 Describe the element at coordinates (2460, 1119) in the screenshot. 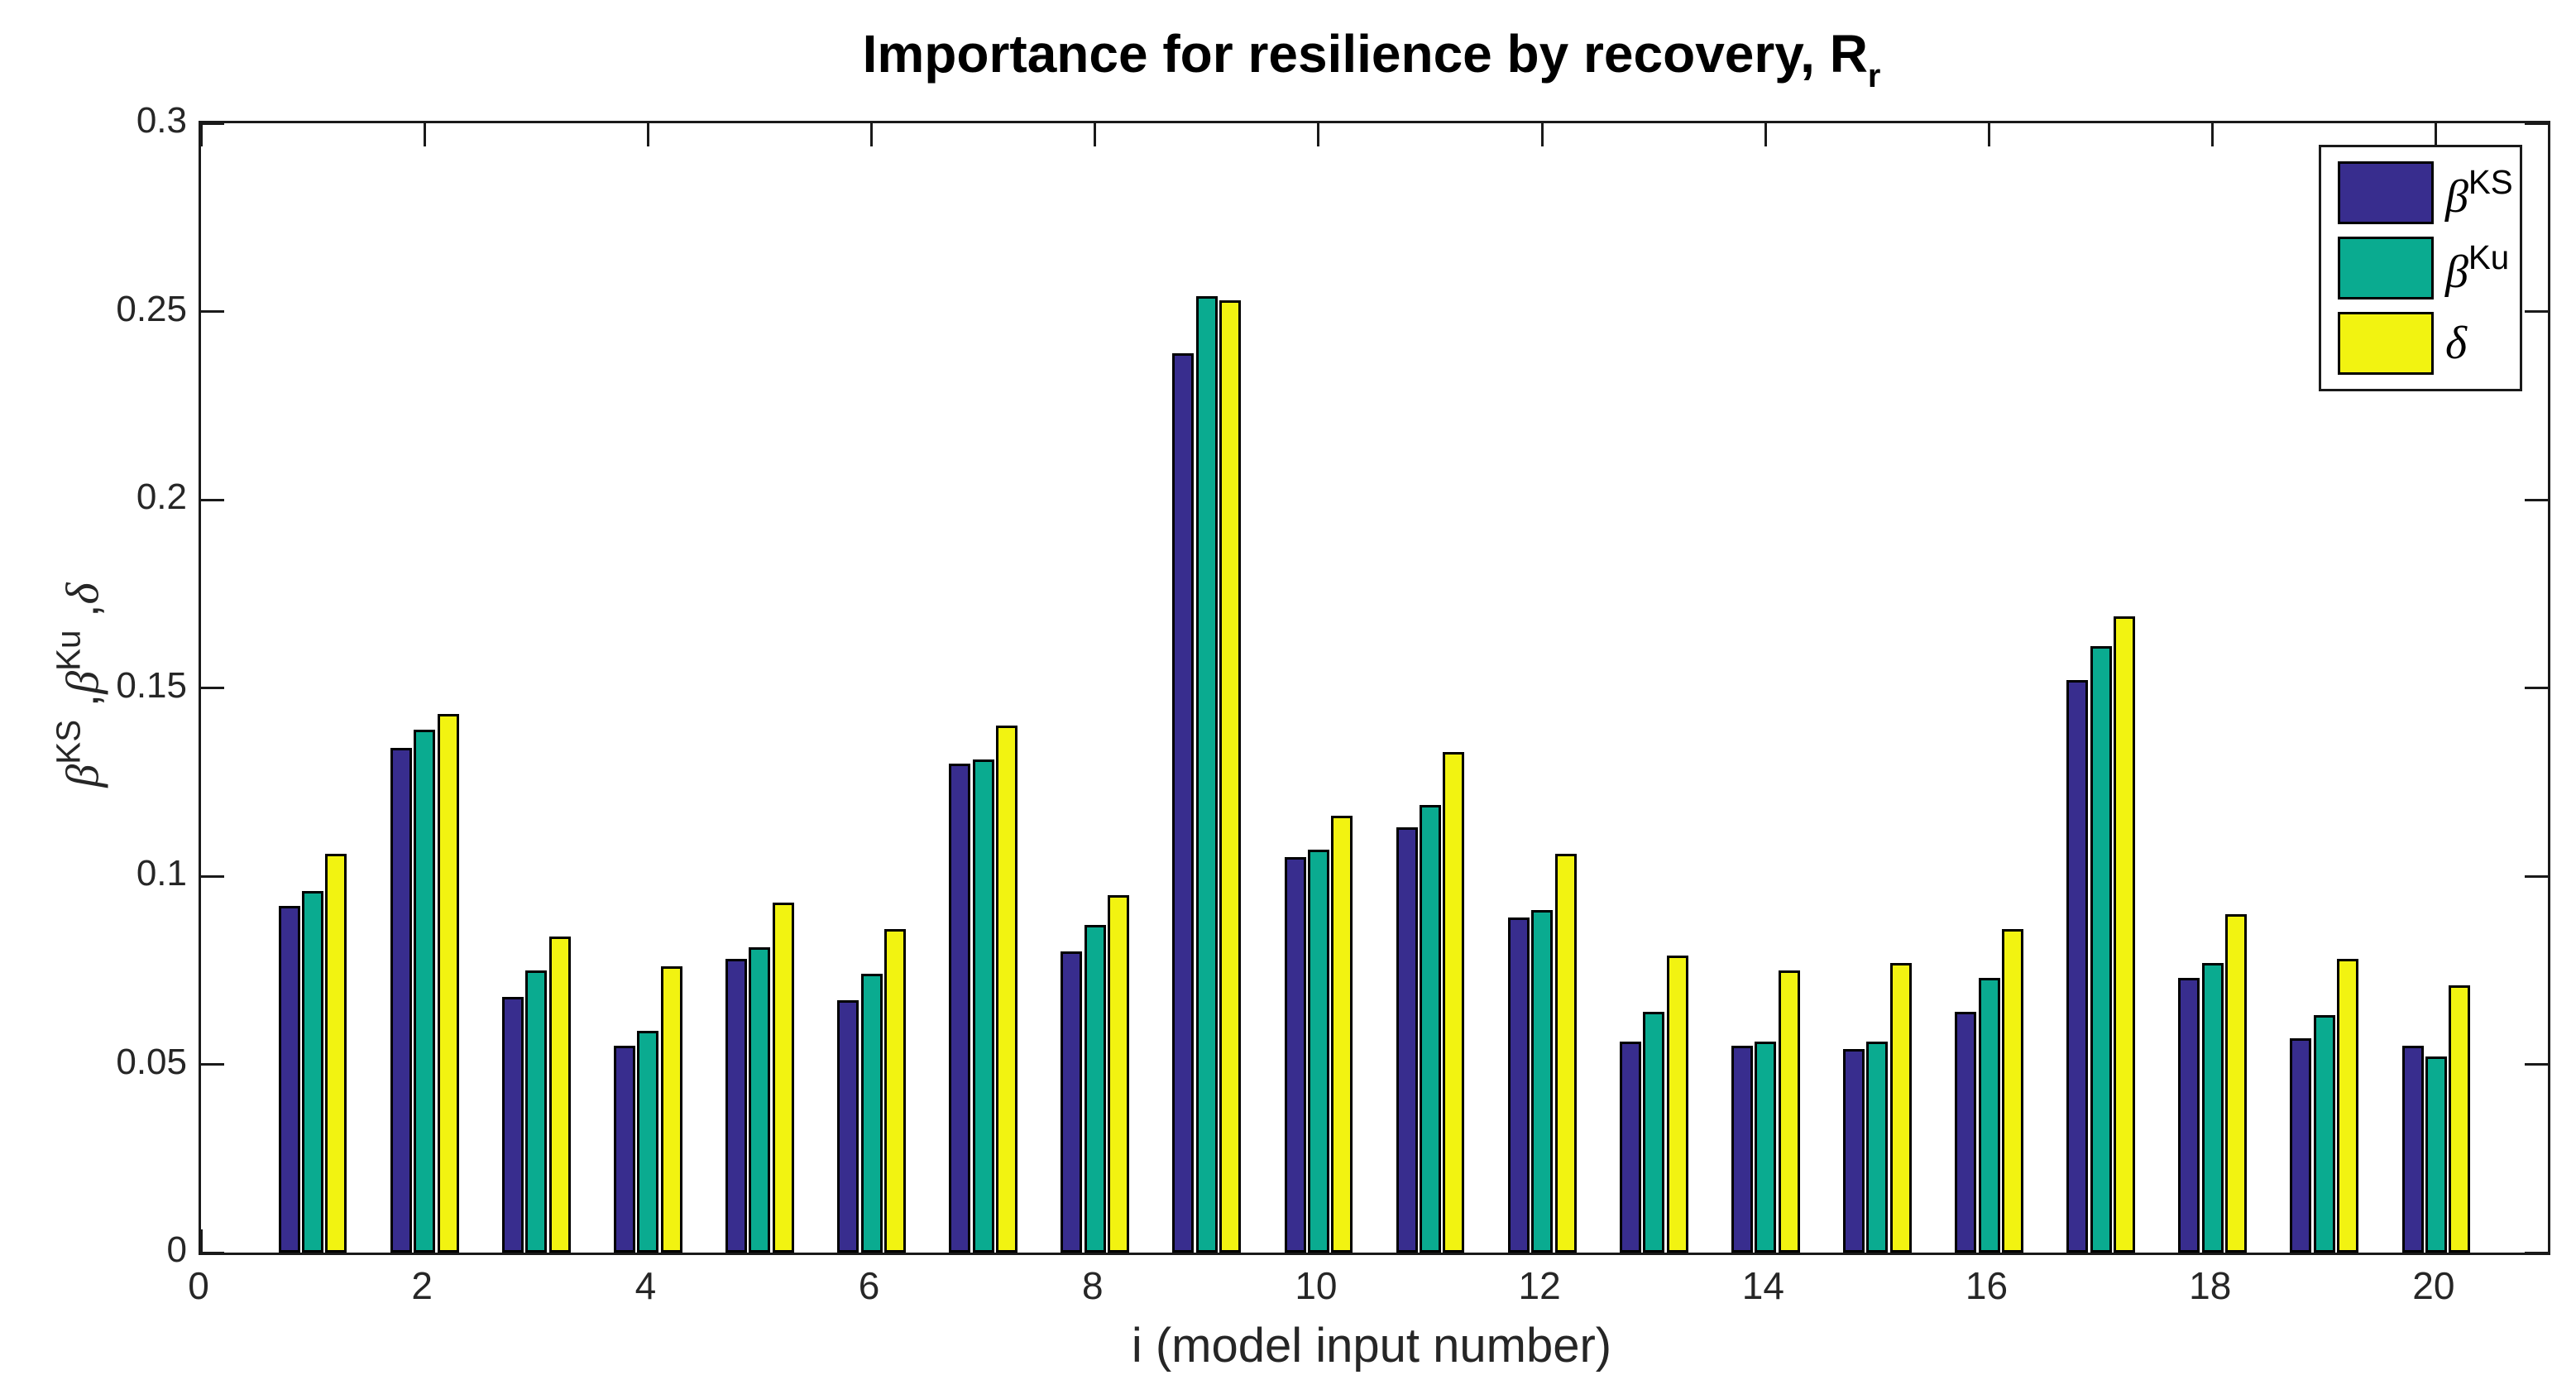

I see `bar-delta-i20` at that location.